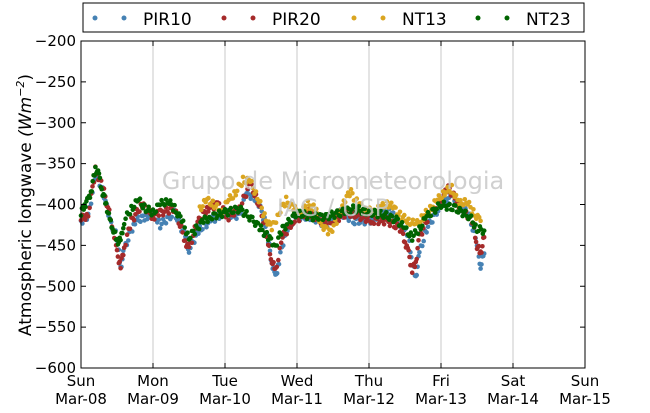 This screenshot has height=413, width=650. Describe the element at coordinates (585, 399) in the screenshot. I see `x-tick-label-date: Mar-15` at that location.